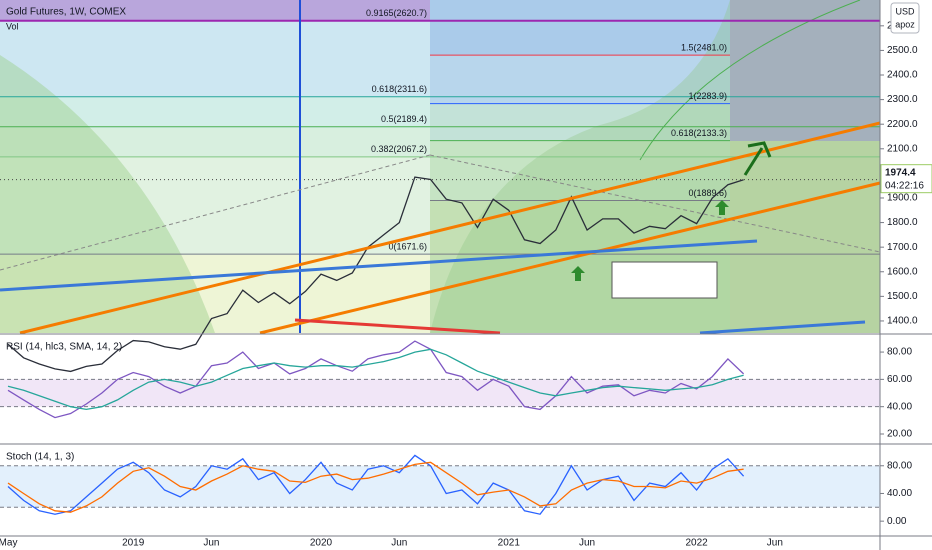  I want to click on stoch-pane: Stoch (14, 1, 3), so click(440, 483).